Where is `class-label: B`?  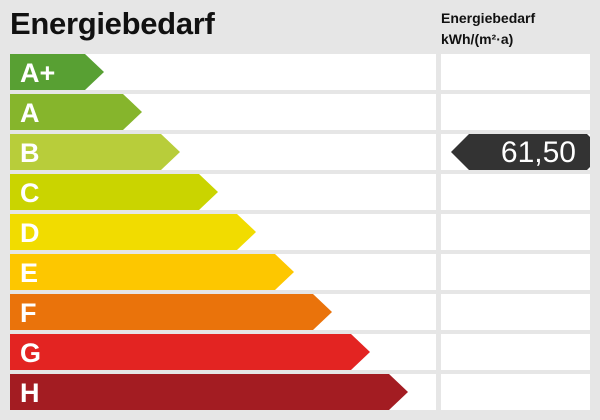 class-label: B is located at coordinates (30, 153).